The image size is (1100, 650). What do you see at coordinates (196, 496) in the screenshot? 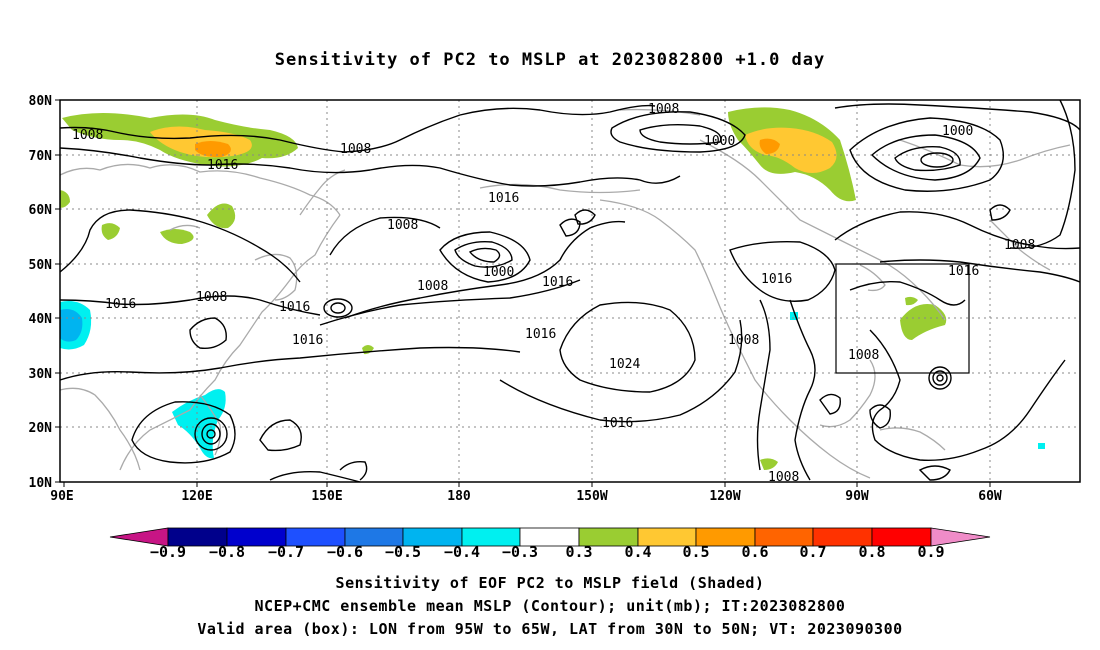
I see `lon-tick-label: 120E` at bounding box center [196, 496].